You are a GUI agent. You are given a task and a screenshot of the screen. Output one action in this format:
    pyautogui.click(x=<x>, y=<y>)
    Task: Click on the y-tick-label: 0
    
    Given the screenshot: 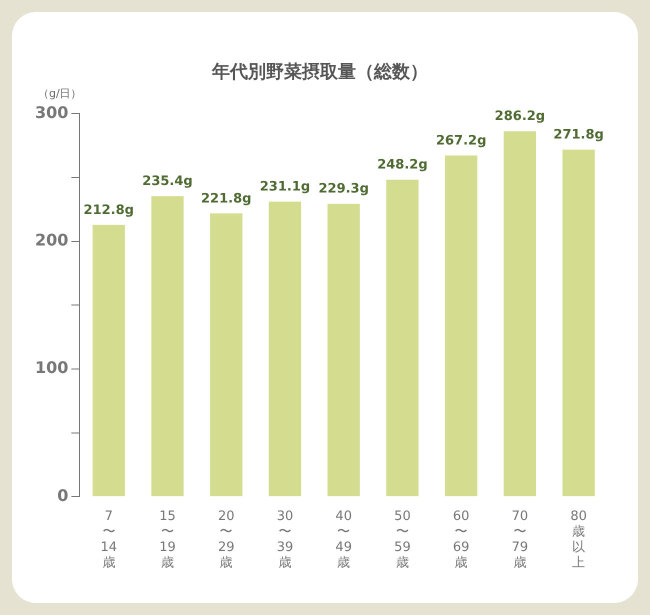 What is the action you would take?
    pyautogui.click(x=62, y=495)
    